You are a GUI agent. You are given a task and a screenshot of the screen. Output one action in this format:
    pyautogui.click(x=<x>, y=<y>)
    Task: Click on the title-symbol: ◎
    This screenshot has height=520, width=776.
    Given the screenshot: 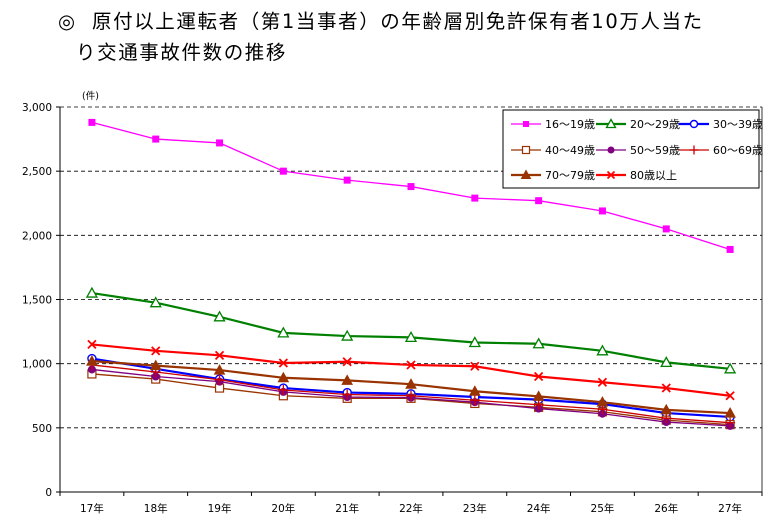 What is the action you would take?
    pyautogui.click(x=67, y=21)
    